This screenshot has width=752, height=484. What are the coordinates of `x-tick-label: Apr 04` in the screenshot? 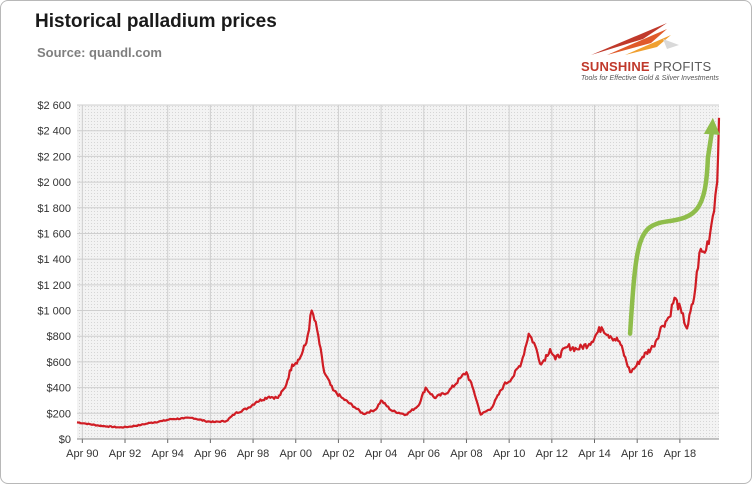 It's located at (381, 454).